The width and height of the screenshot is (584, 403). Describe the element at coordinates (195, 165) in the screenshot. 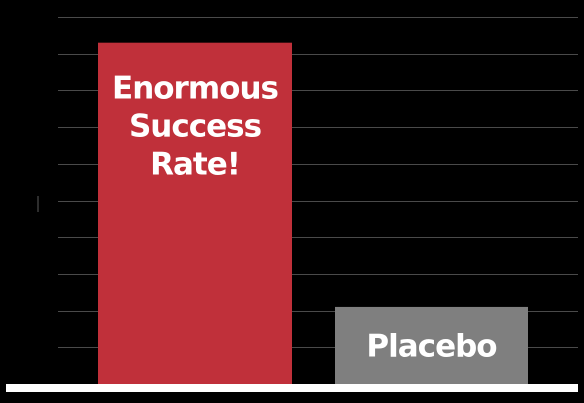

I see `bar-label-line: Rate!` at that location.